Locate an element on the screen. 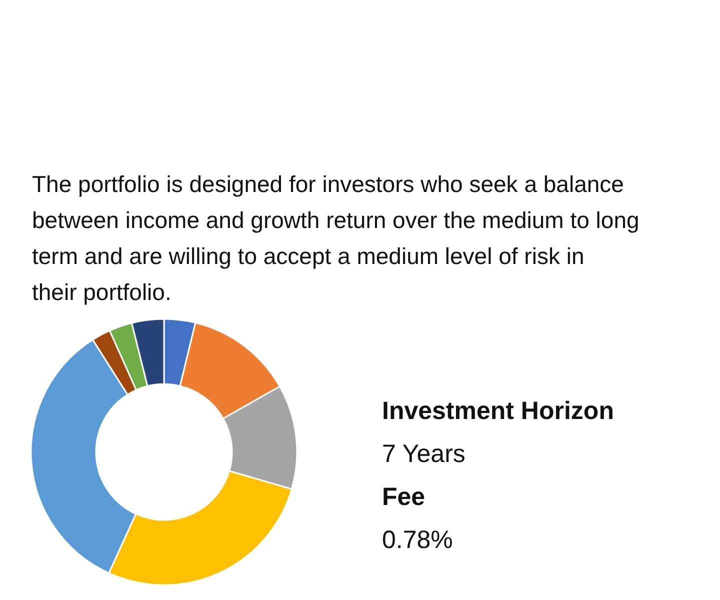 The width and height of the screenshot is (720, 600). text: Investment Horizon is located at coordinates (498, 411).